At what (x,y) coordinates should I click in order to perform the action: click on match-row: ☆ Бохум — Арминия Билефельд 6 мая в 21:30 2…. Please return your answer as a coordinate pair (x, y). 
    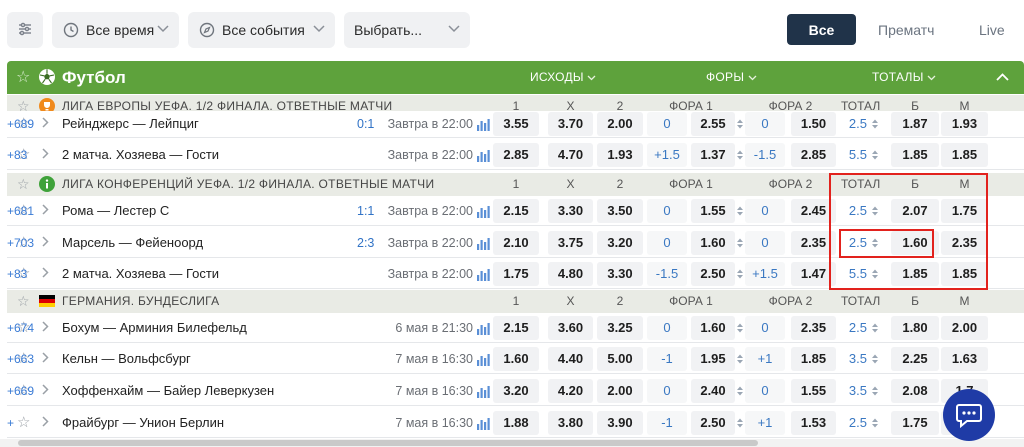
    Looking at the image, I should click on (515, 328).